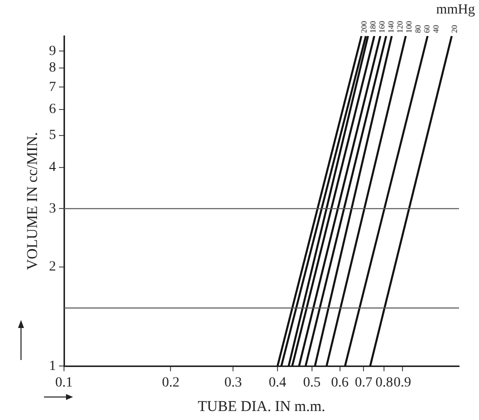 The width and height of the screenshot is (479, 420). Describe the element at coordinates (52, 168) in the screenshot. I see `y-tick-label: 4` at that location.